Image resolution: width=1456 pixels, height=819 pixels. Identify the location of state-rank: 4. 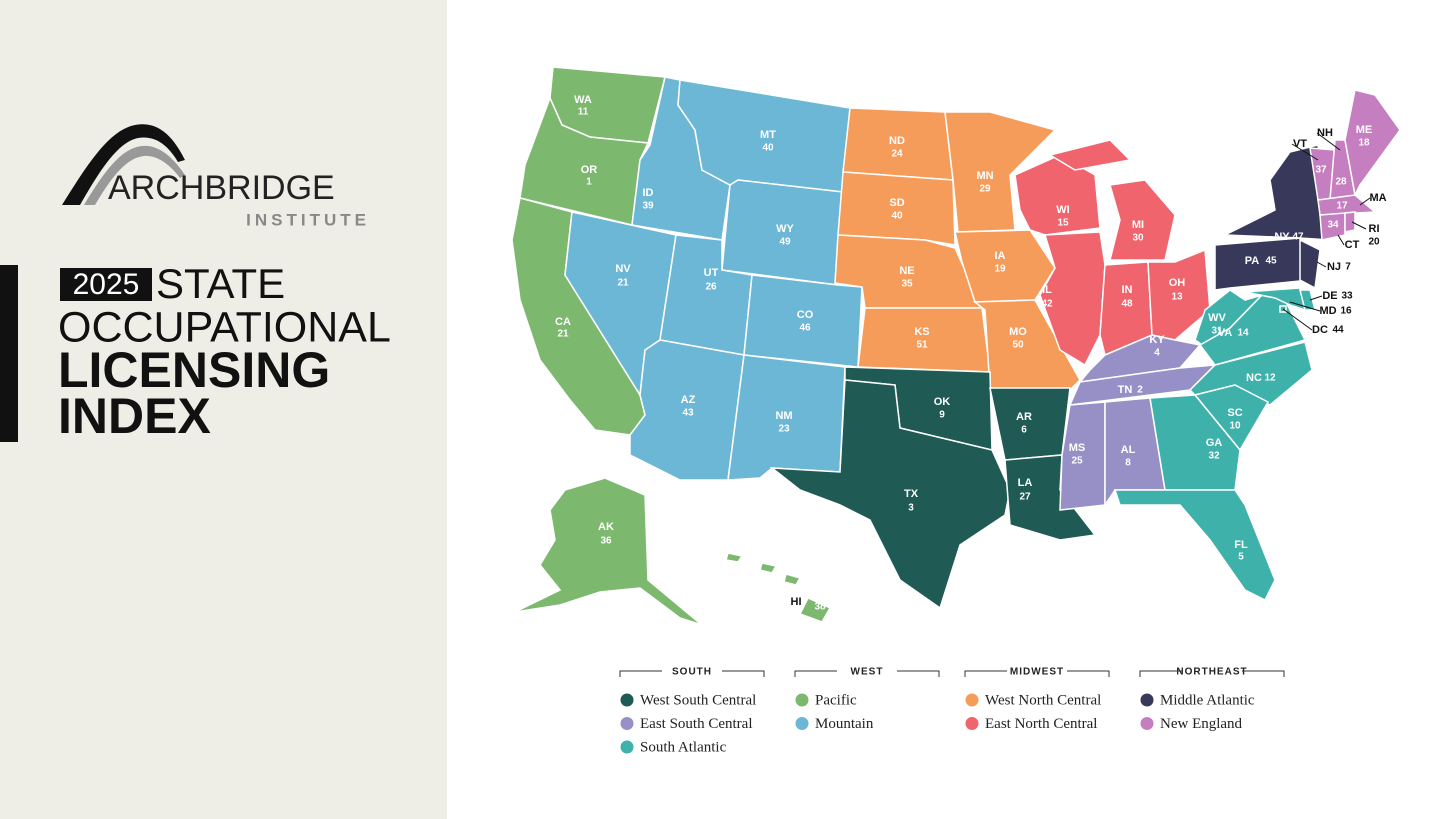
(1157, 353).